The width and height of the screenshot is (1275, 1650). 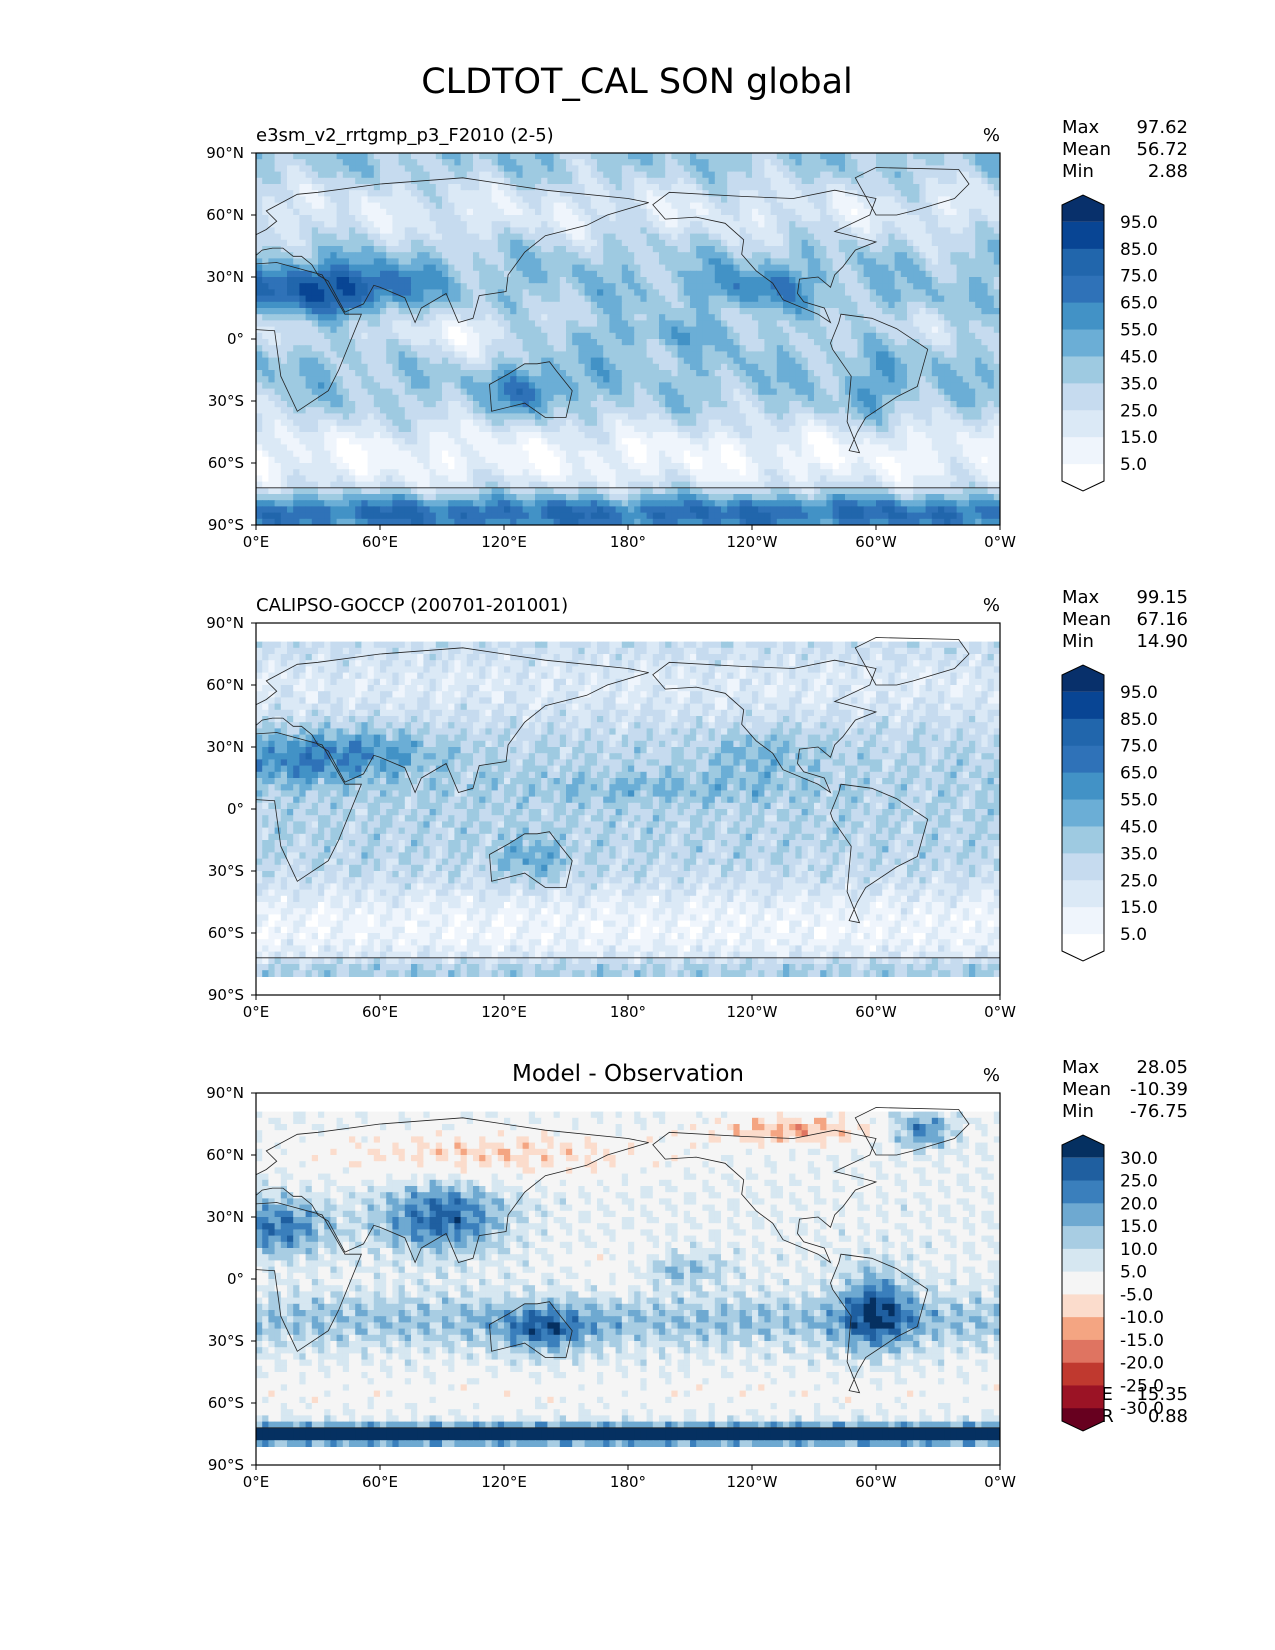 I want to click on stat-value: 15.35, so click(x=1162, y=1394).